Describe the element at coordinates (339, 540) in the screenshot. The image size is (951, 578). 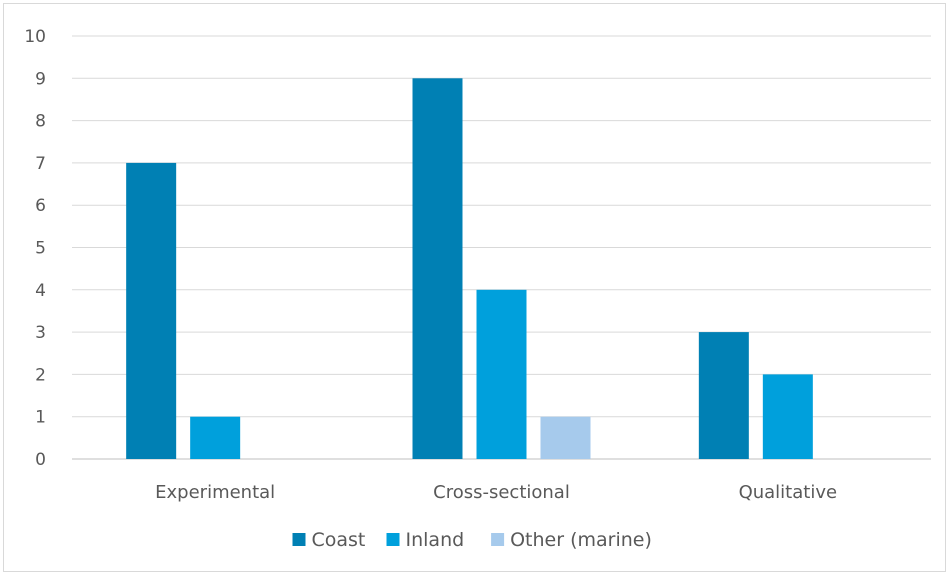
I see `legend-label: Coast` at that location.